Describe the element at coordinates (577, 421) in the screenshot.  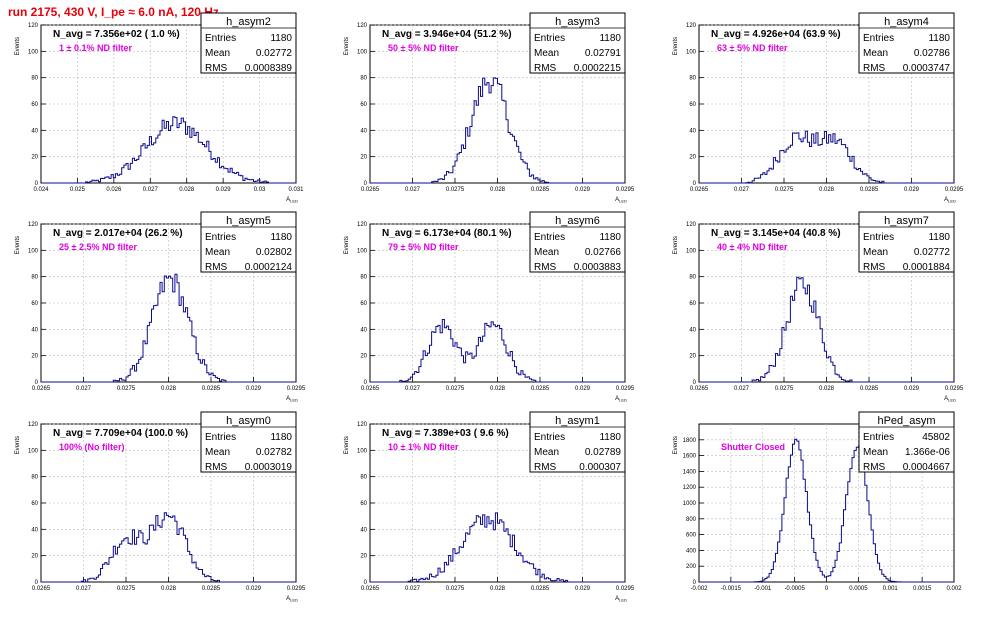
I see `stats-box-title: h_asym1` at that location.